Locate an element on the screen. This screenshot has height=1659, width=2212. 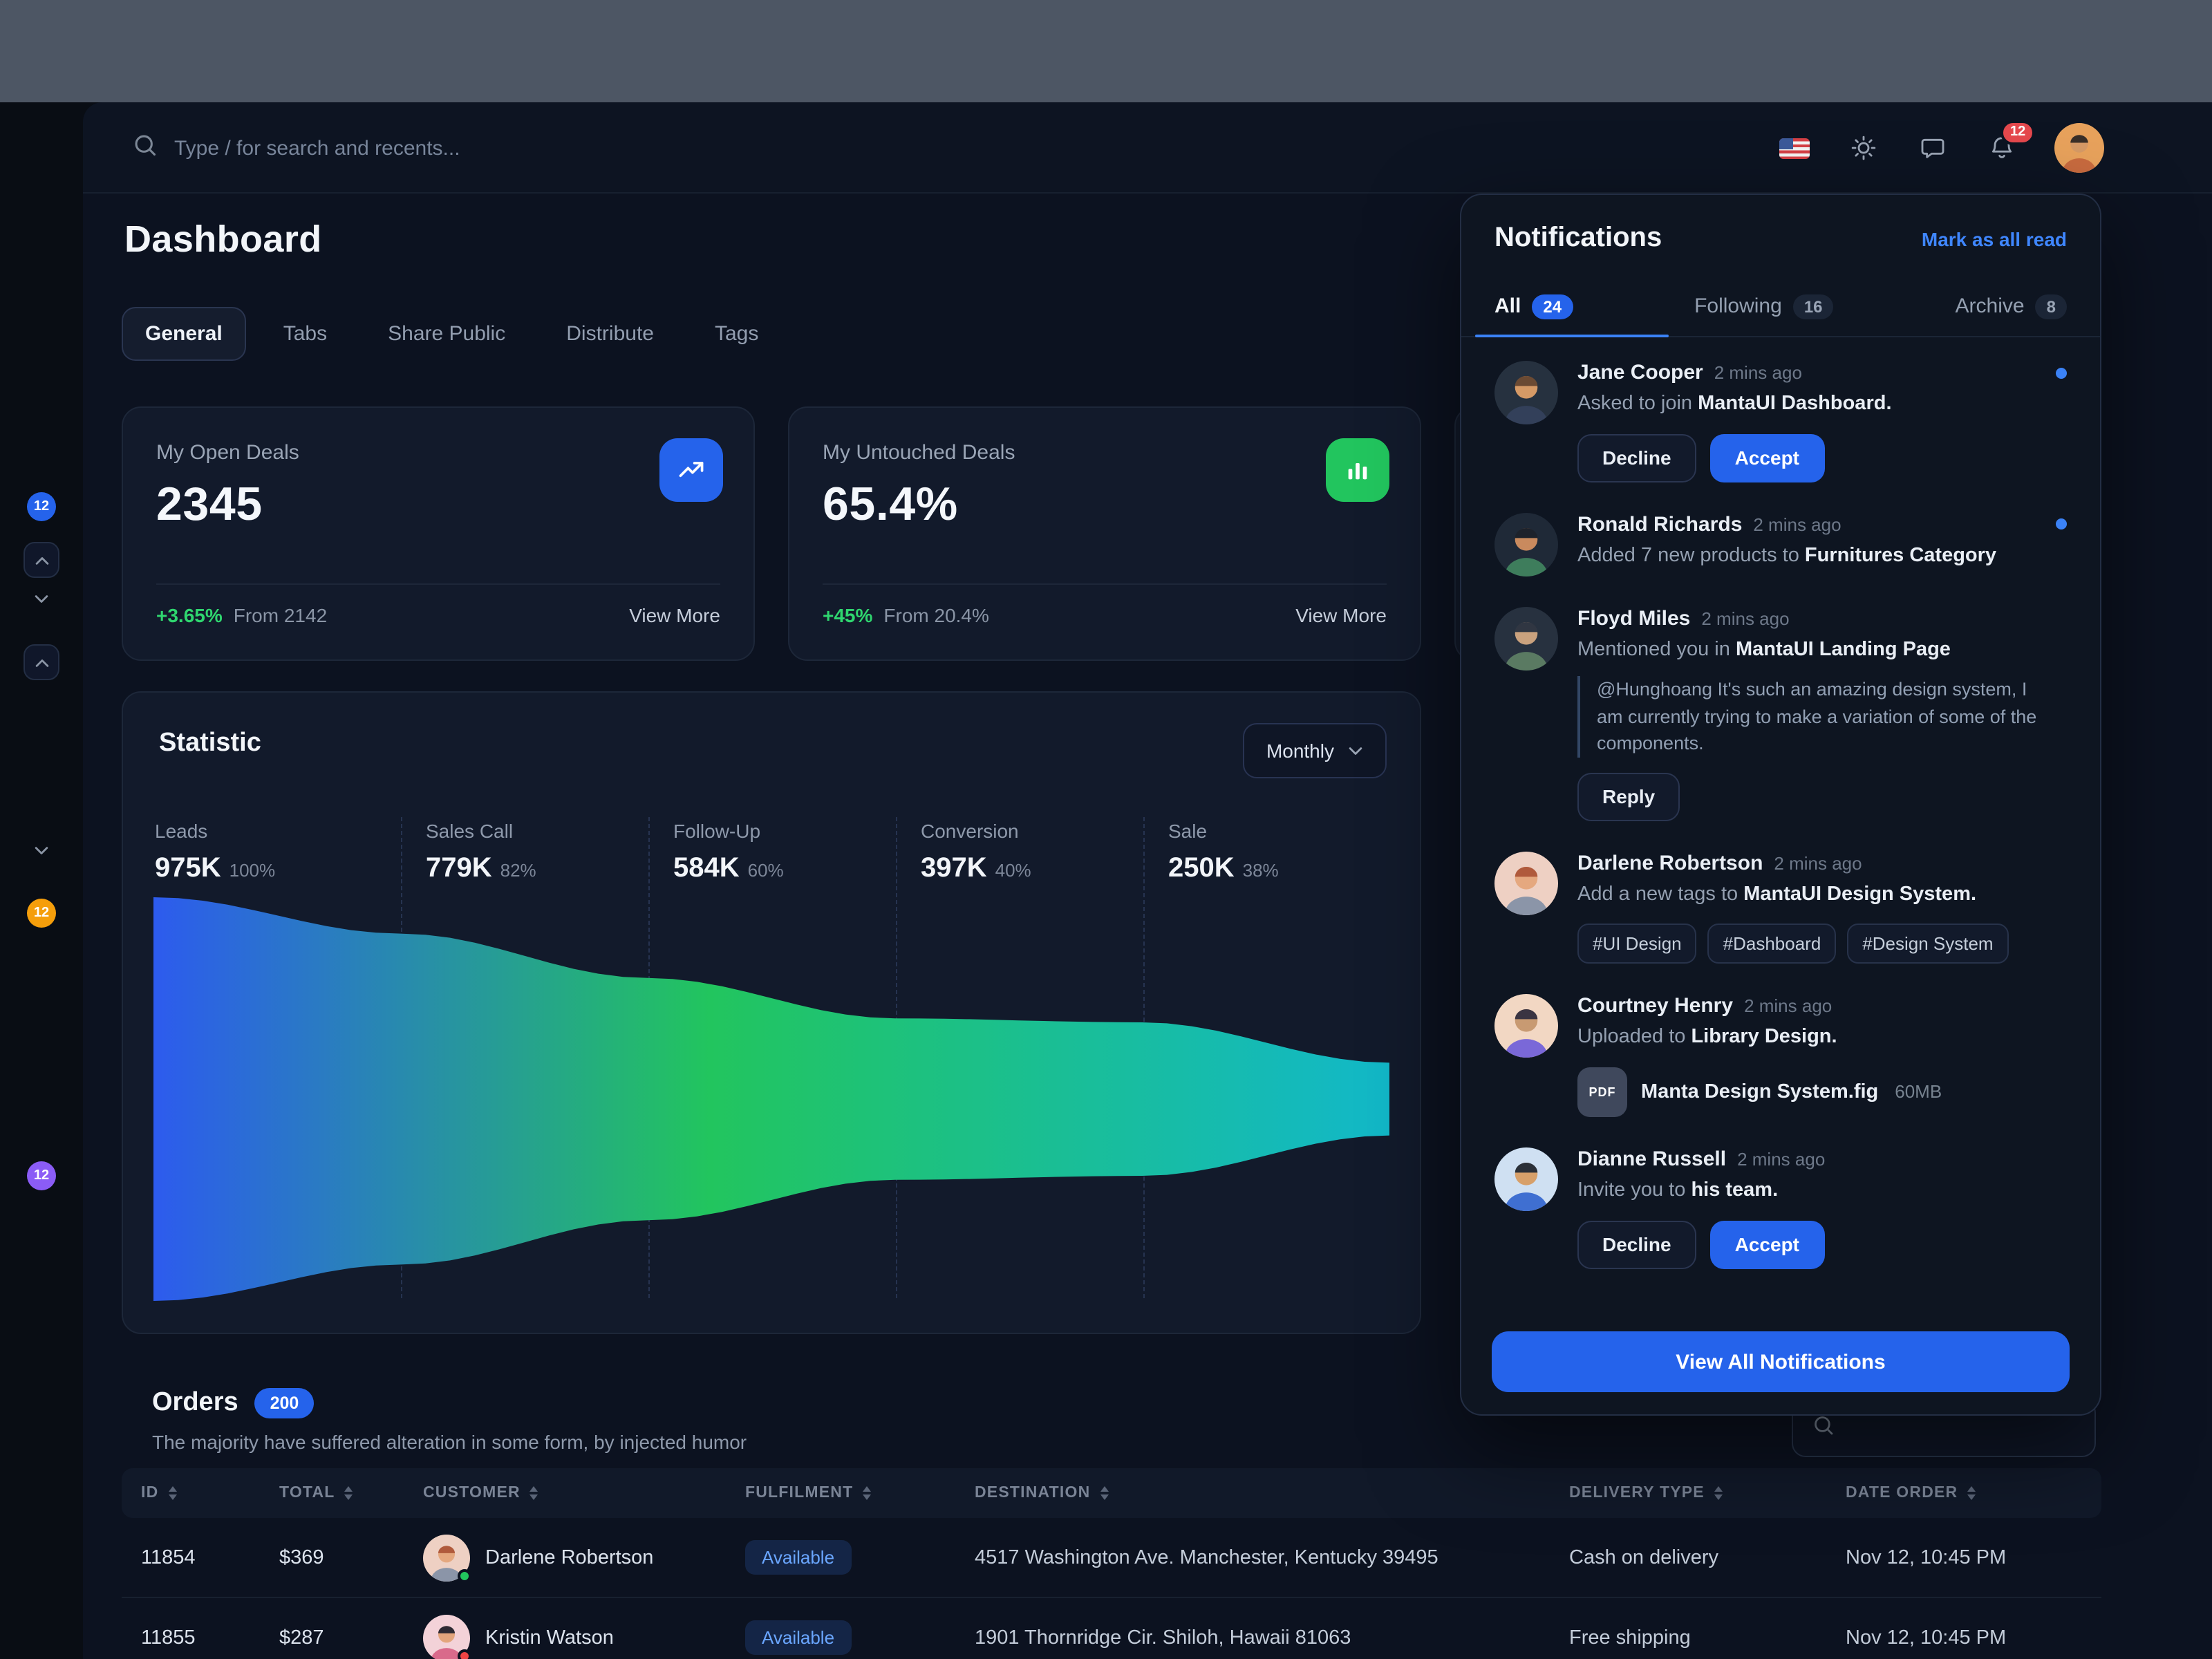
notification-text: Invite you to his team. is located at coordinates (1678, 1190).